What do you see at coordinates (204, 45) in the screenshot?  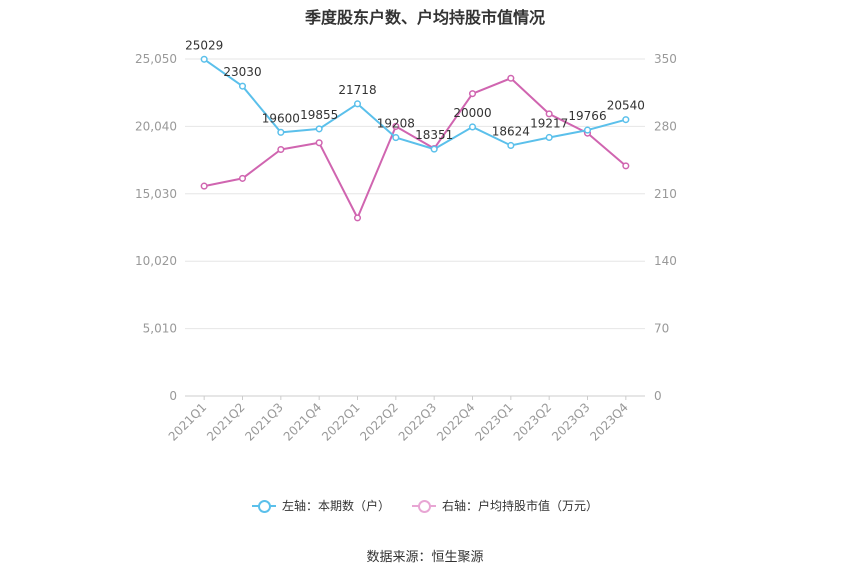 I see `data-label: 25029` at bounding box center [204, 45].